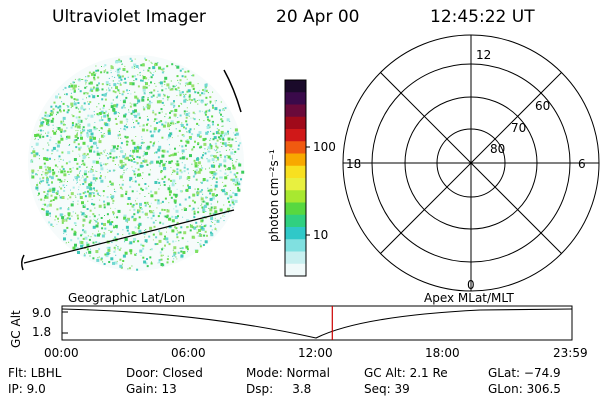  I want to click on colorbar-frame, so click(295, 178).